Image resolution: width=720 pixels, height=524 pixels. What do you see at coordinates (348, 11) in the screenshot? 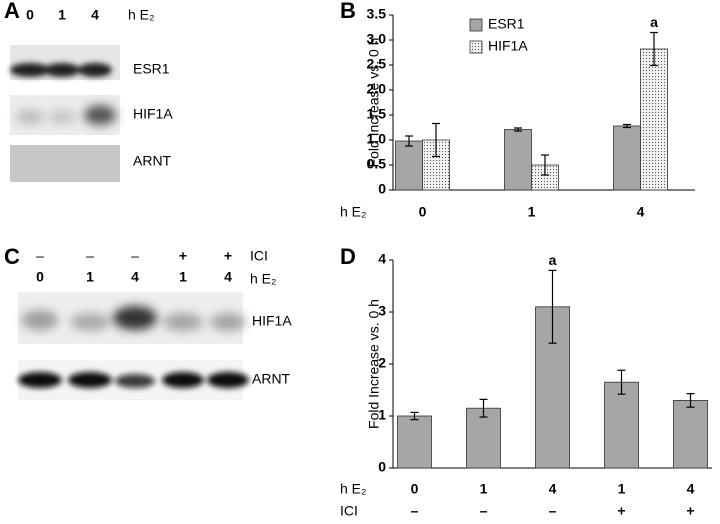
I see `panel-label: B` at bounding box center [348, 11].